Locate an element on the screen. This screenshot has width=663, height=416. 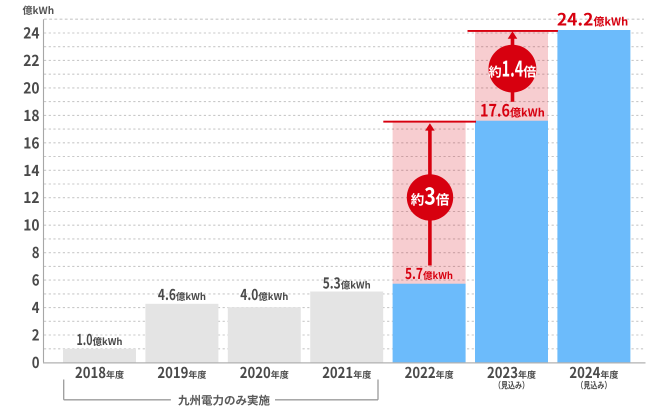
svg-text: 12 is located at coordinates (31, 197).